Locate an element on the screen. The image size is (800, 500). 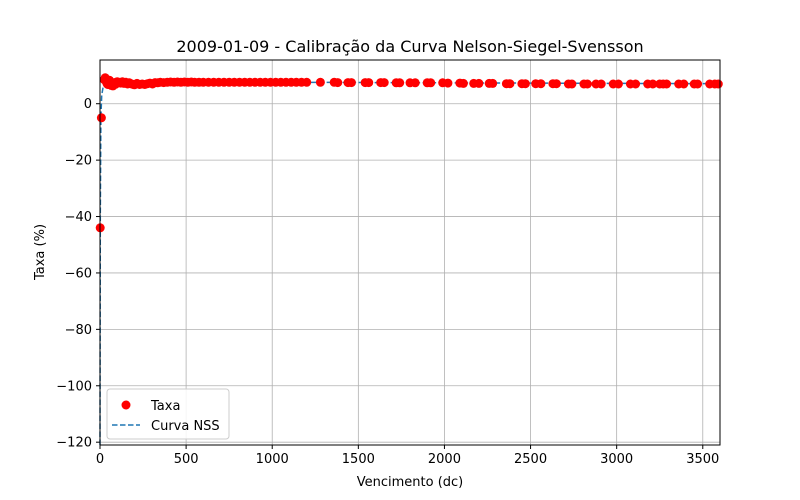
x-tick-label: 3000 is located at coordinates (616, 459).